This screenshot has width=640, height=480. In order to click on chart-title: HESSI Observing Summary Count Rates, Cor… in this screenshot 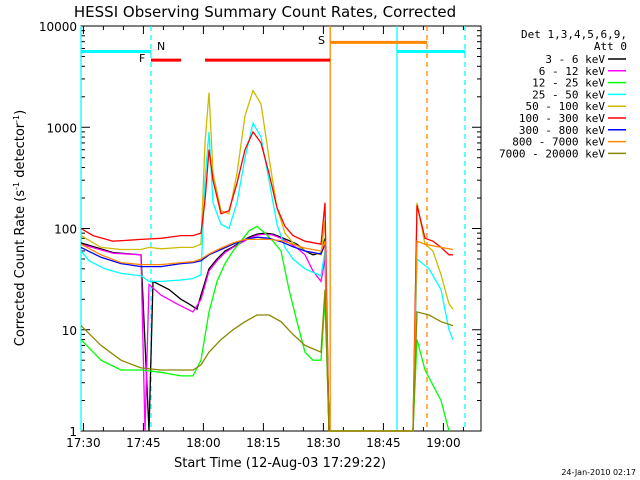, I will do `click(265, 12)`.